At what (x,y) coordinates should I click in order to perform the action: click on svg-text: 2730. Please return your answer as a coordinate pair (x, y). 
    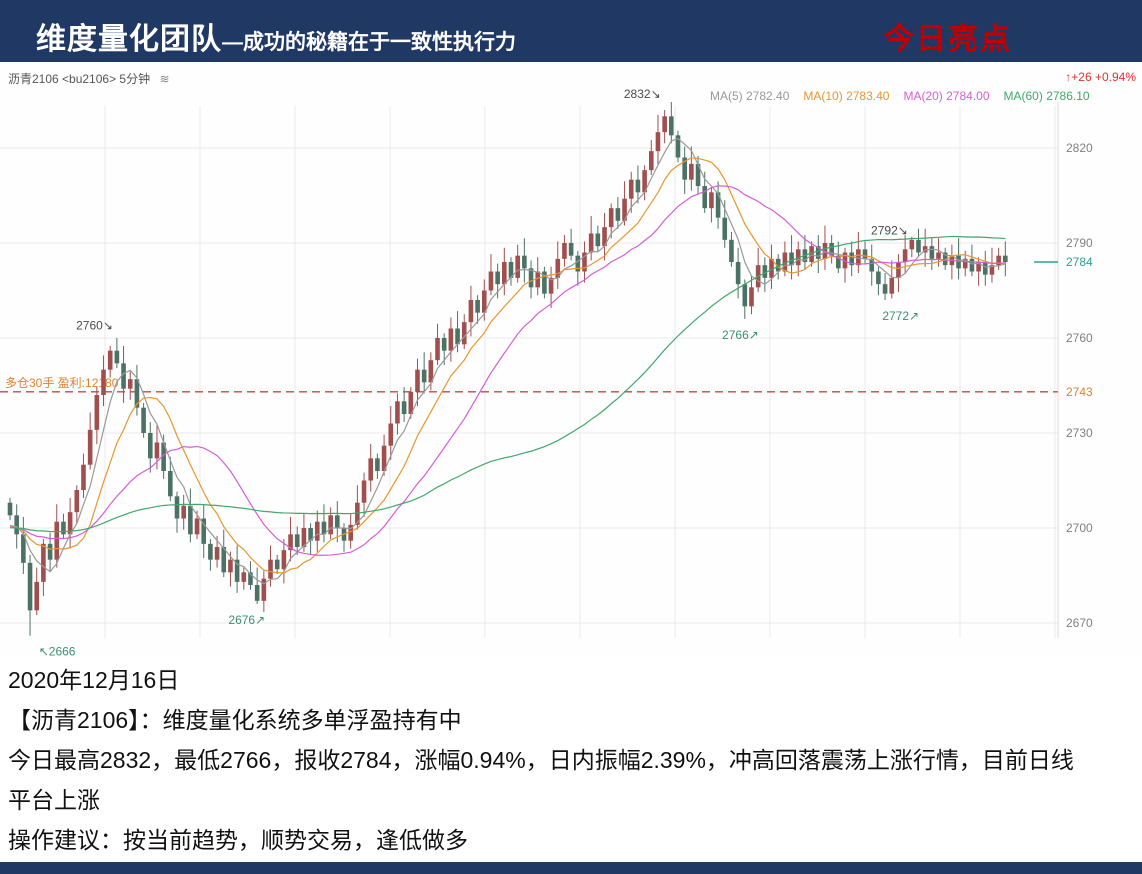
    Looking at the image, I should click on (1079, 433).